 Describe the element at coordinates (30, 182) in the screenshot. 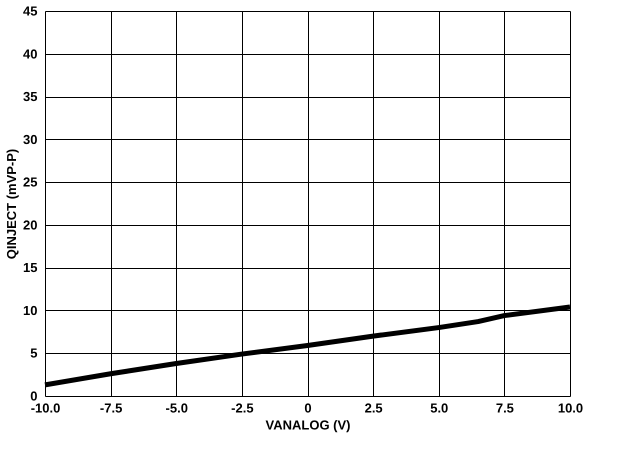

I see `y-tick-label: 25` at that location.